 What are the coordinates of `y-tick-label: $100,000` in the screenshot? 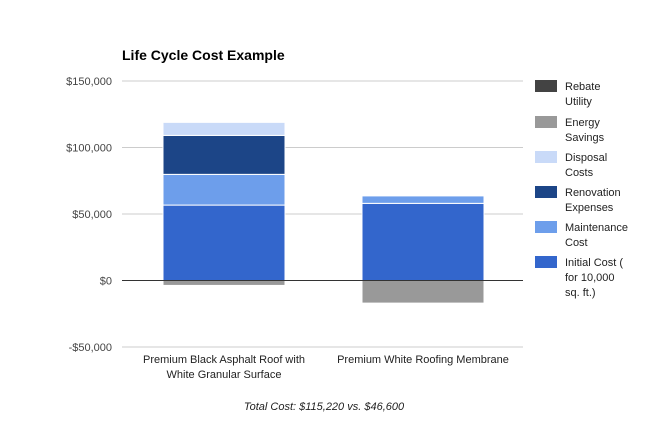 It's located at (89, 149).